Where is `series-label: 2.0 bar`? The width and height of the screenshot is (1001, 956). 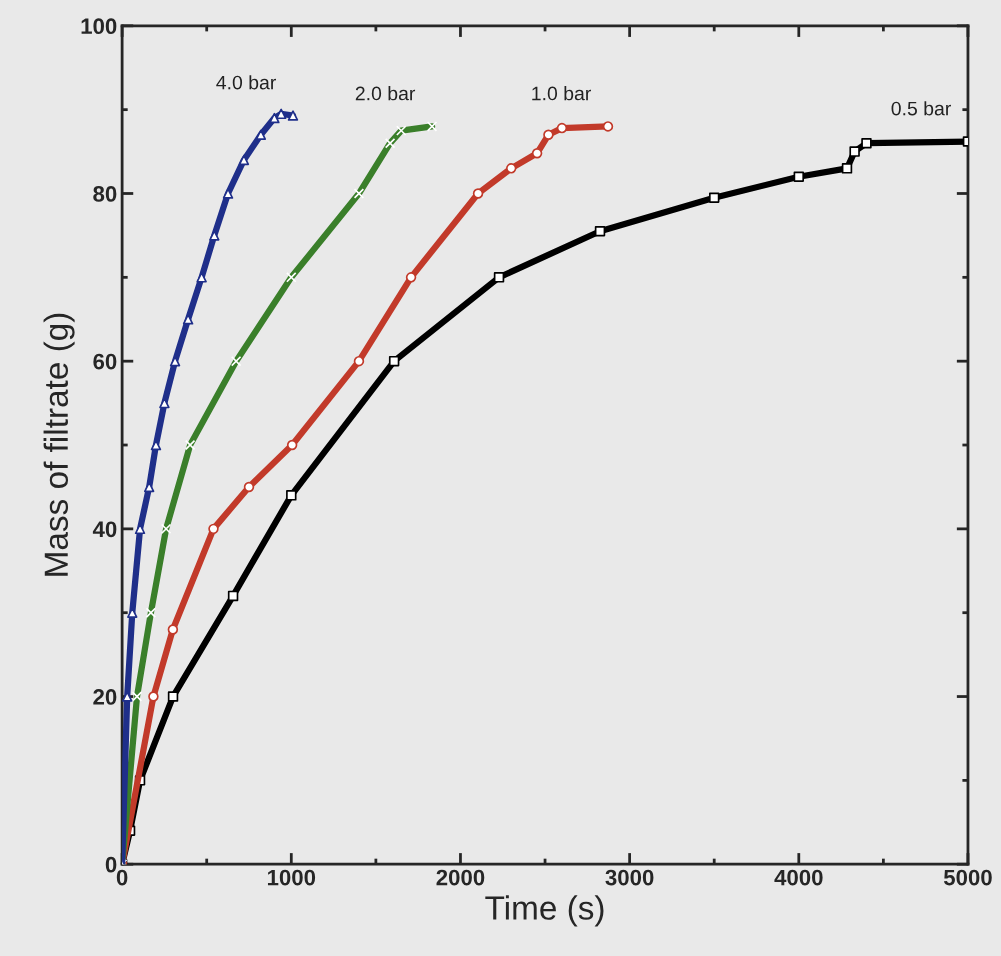 series-label: 2.0 bar is located at coordinates (385, 93).